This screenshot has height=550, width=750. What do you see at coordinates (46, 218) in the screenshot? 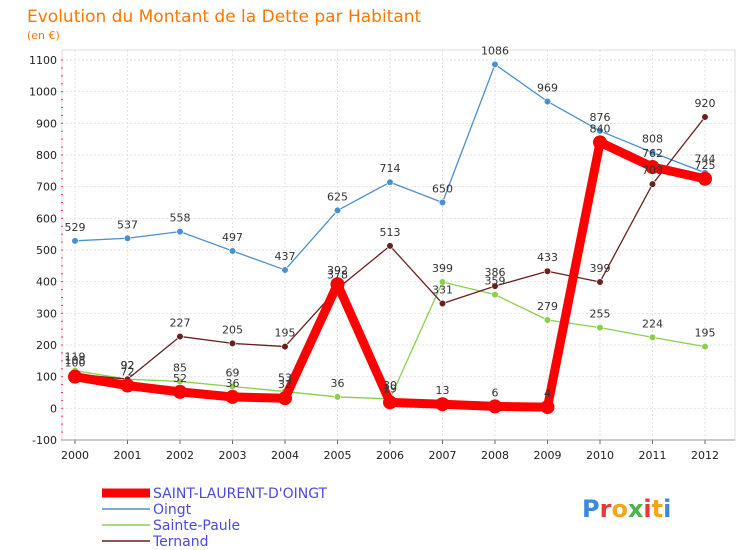
I see `y-tick-label: 600` at bounding box center [46, 218].